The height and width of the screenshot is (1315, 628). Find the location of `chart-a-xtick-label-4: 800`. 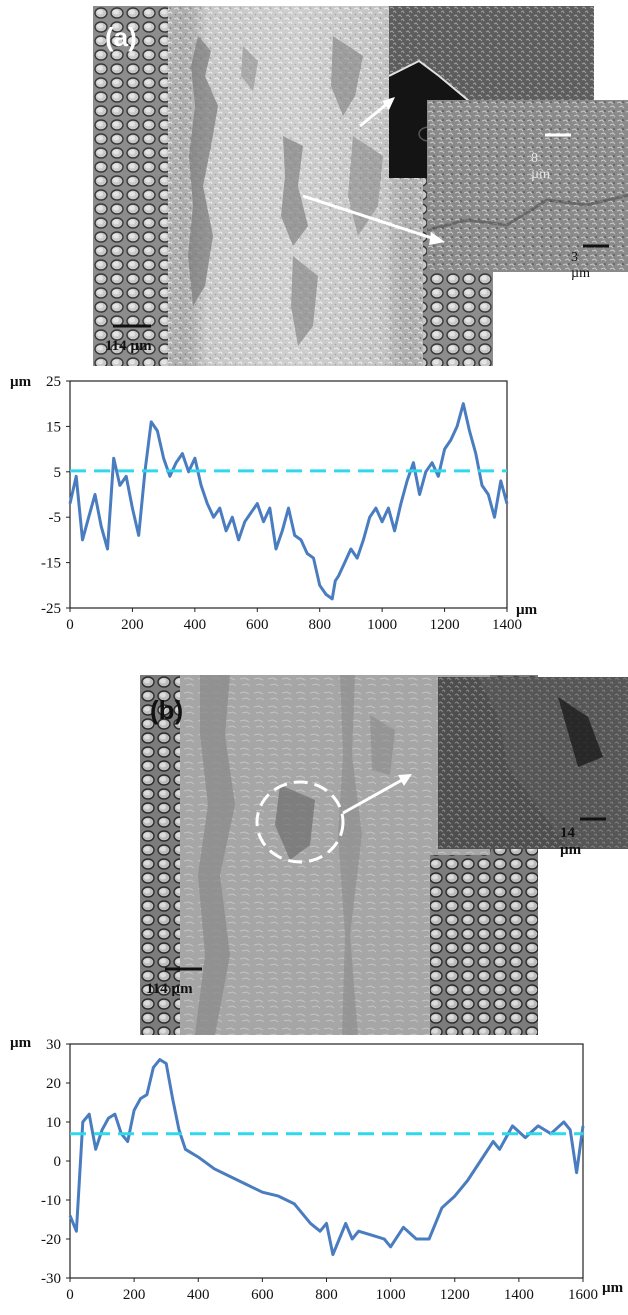

chart-a-xtick-label-4: 800 is located at coordinates (319, 625).